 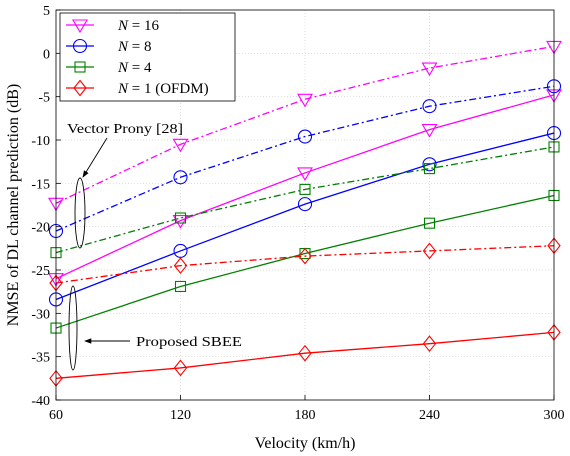 I want to click on y-tick-label: -35, so click(x=40, y=358).